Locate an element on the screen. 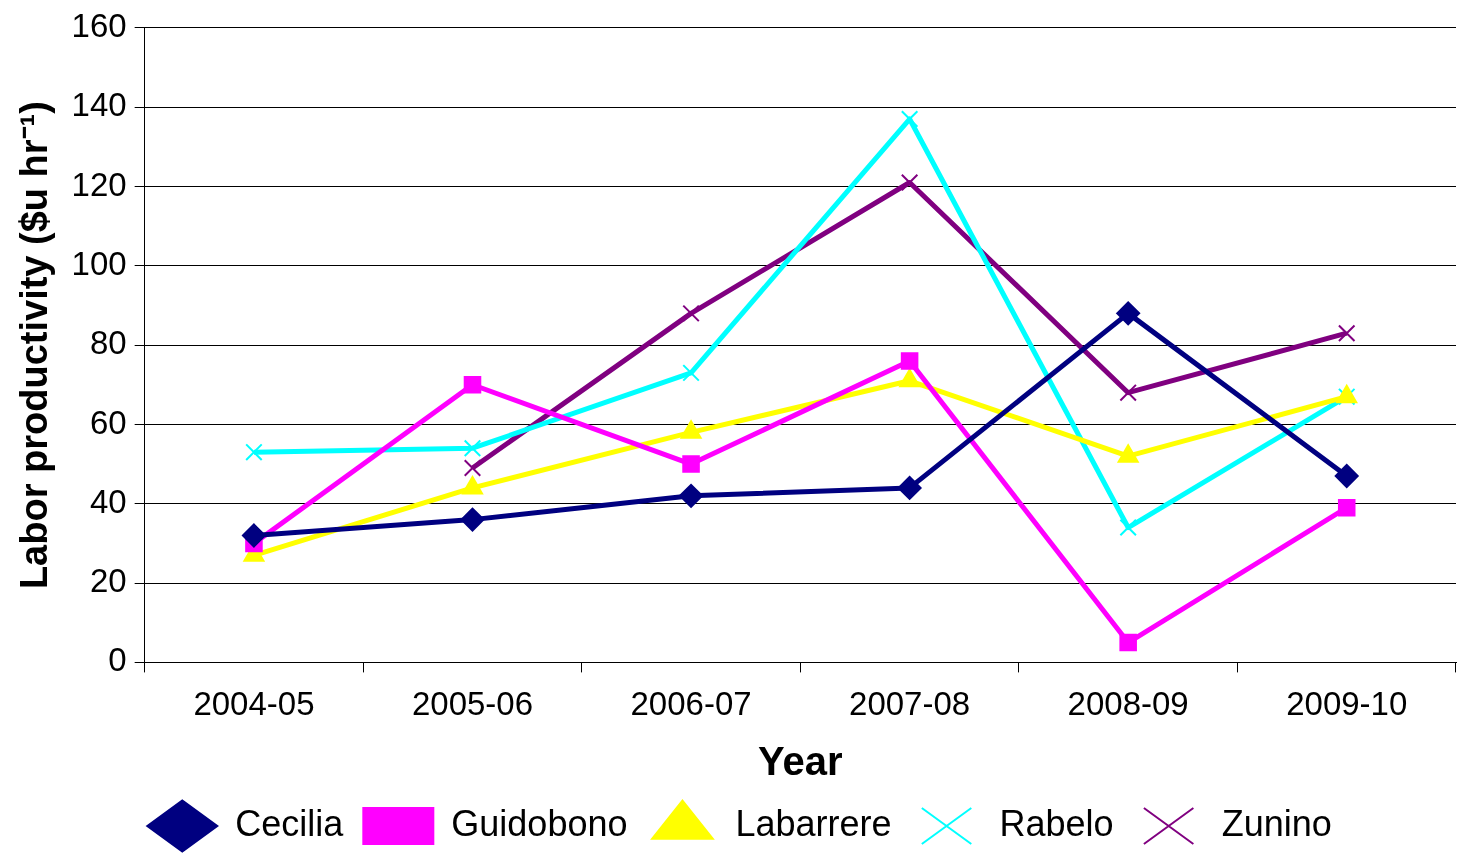 The image size is (1469, 854). x-tick-label: 2005-06 is located at coordinates (472, 704).